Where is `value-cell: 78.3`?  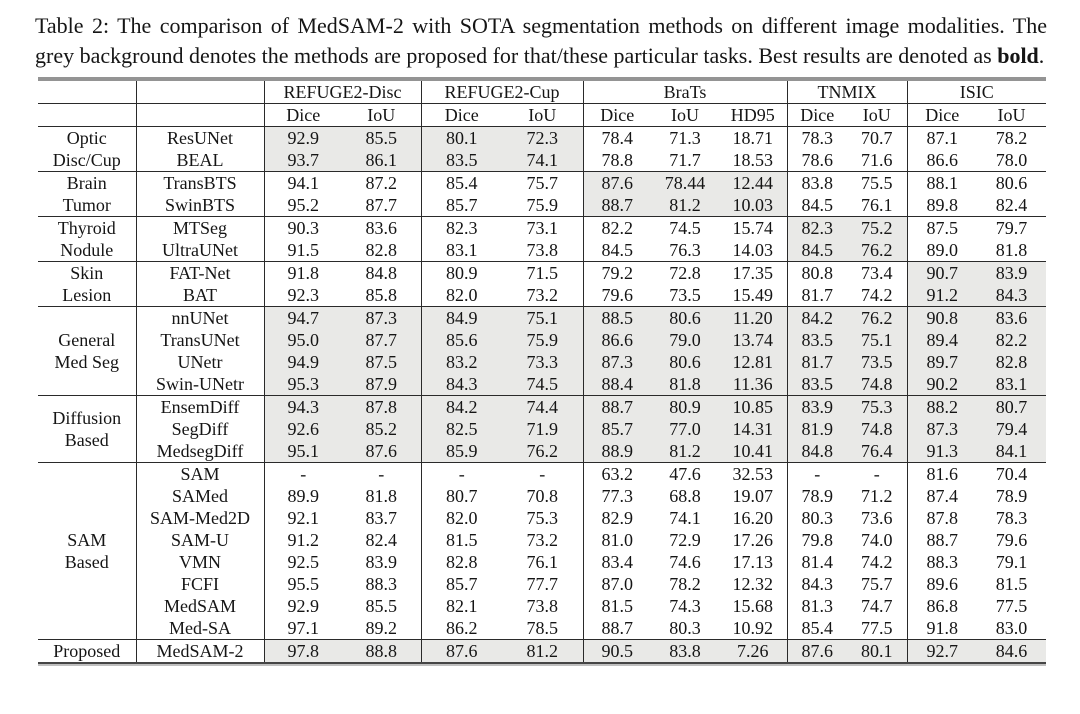
value-cell: 78.3 is located at coordinates (1011, 518).